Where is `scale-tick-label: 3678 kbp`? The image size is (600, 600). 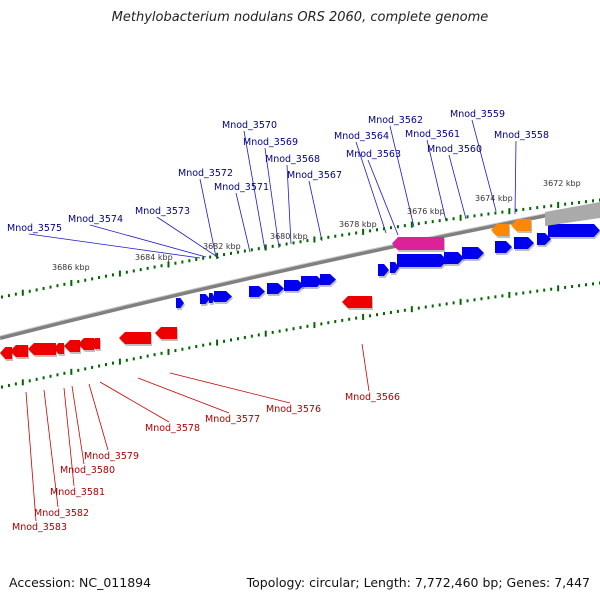
scale-tick-label: 3678 kbp is located at coordinates (358, 224).